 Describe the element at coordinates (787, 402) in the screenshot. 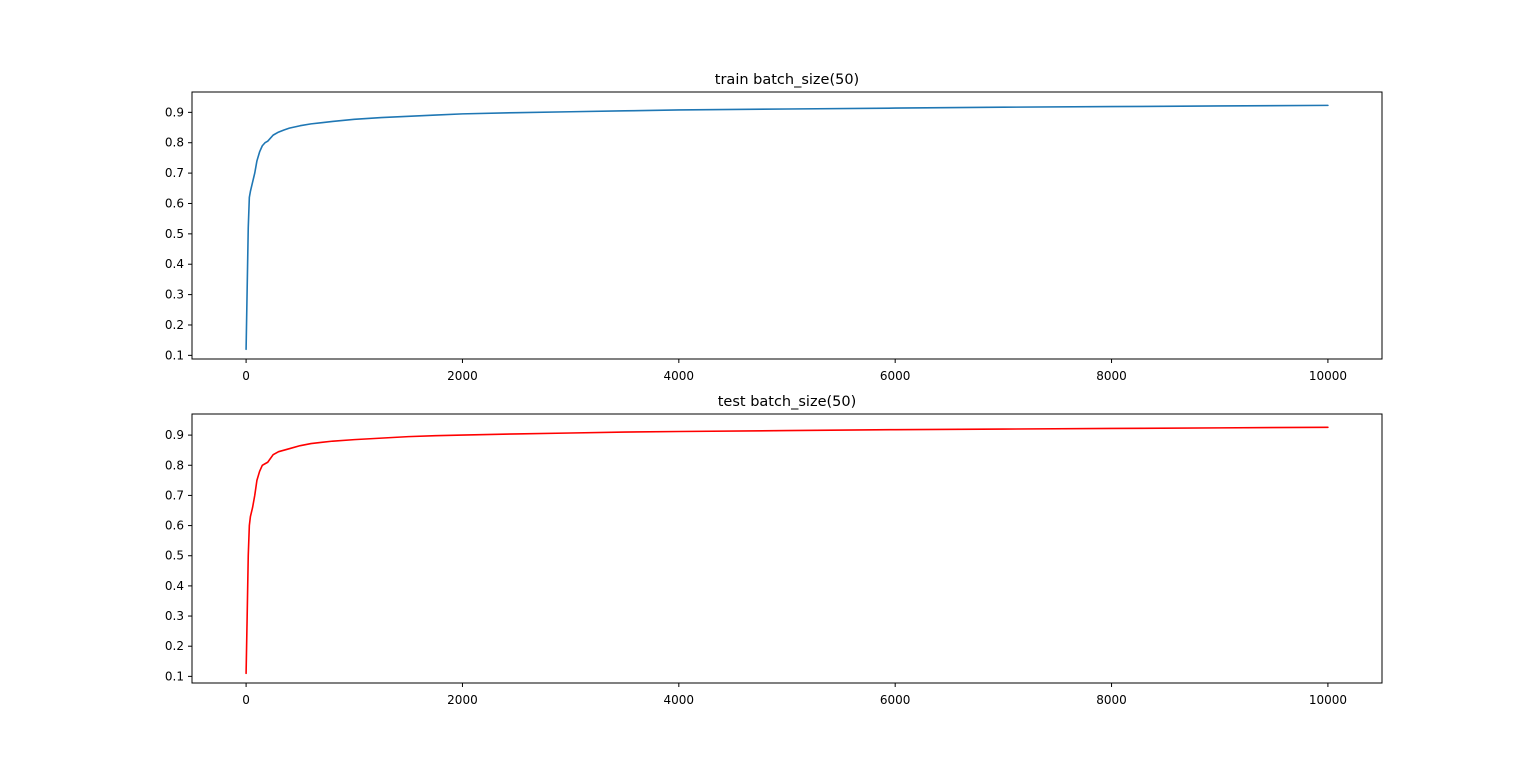

I see `chart-title-test: test batch_size(50)` at that location.